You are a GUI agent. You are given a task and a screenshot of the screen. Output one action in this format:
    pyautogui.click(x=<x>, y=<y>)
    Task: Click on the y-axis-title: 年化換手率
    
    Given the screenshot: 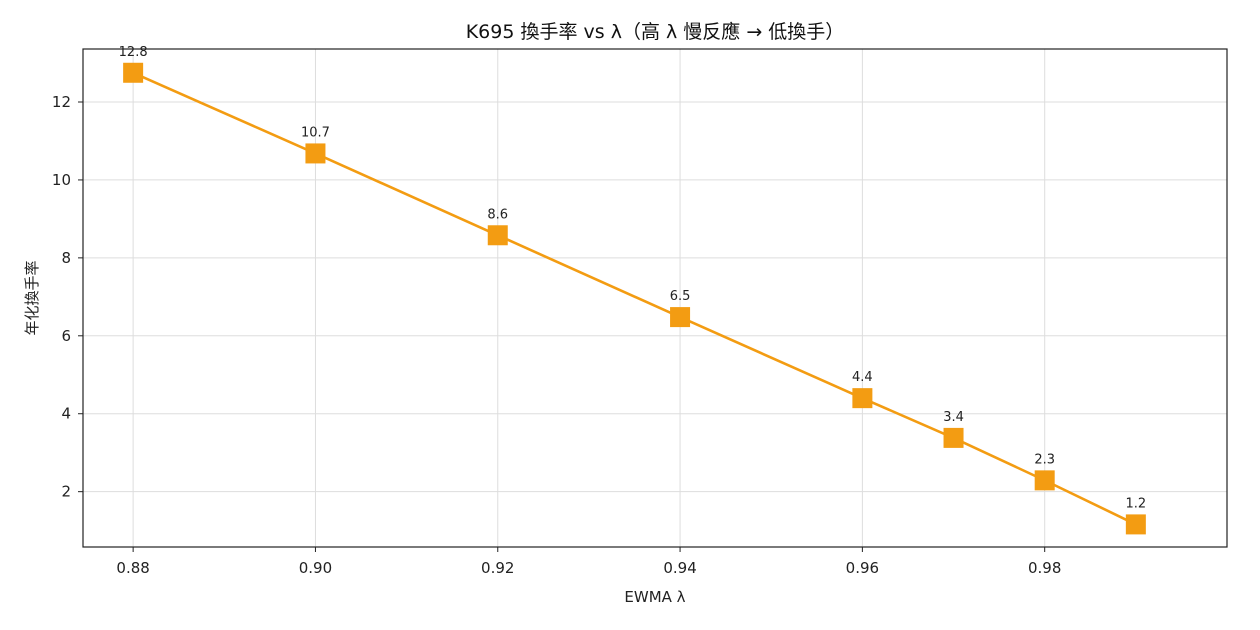 What is the action you would take?
    pyautogui.click(x=32, y=297)
    